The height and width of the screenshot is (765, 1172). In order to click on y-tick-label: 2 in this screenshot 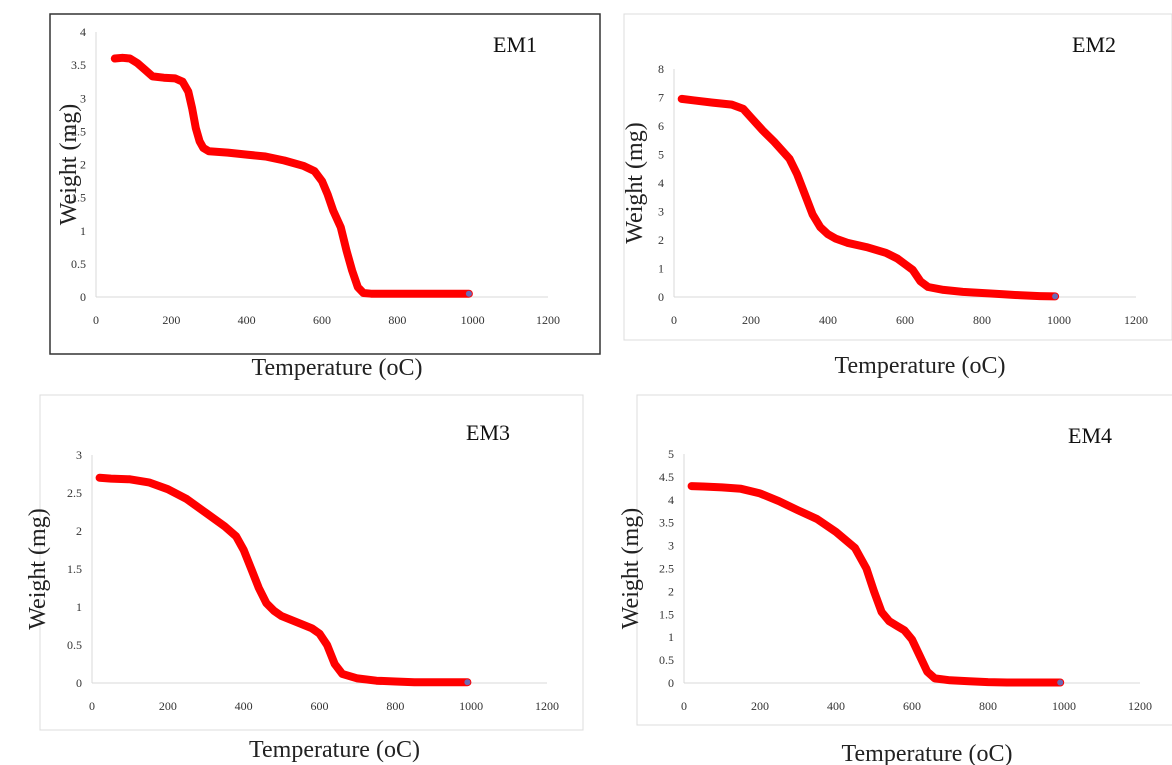, I will do `click(79, 531)`.